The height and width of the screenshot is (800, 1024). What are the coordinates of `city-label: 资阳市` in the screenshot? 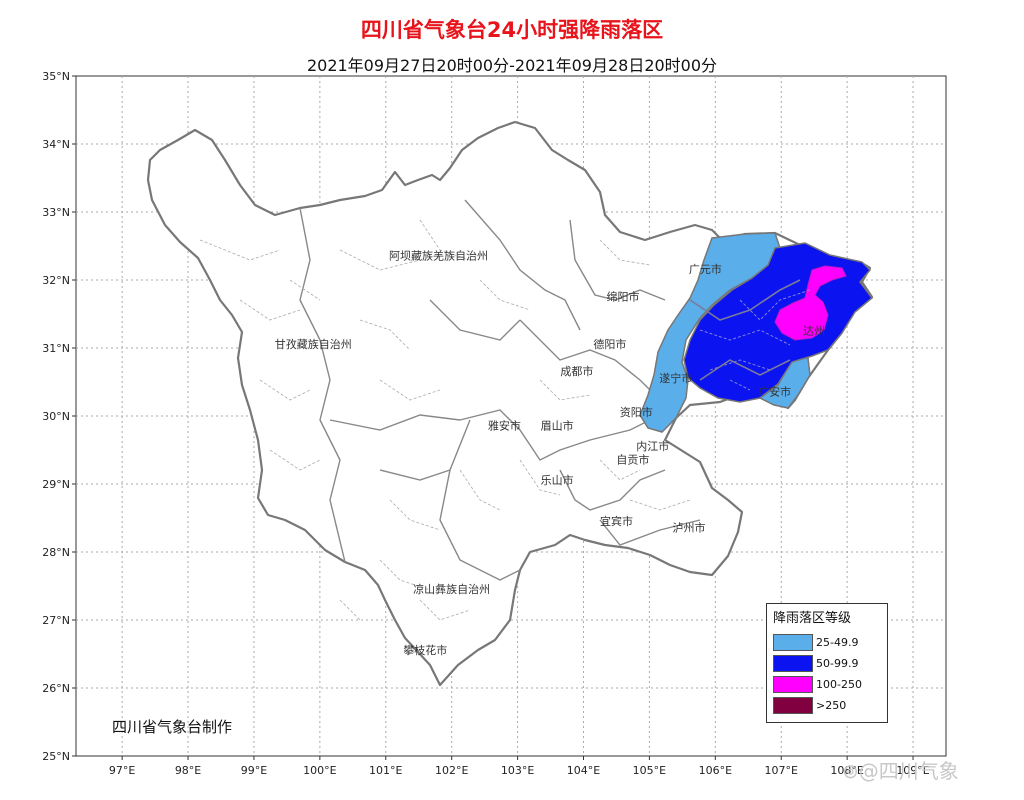 It's located at (636, 412).